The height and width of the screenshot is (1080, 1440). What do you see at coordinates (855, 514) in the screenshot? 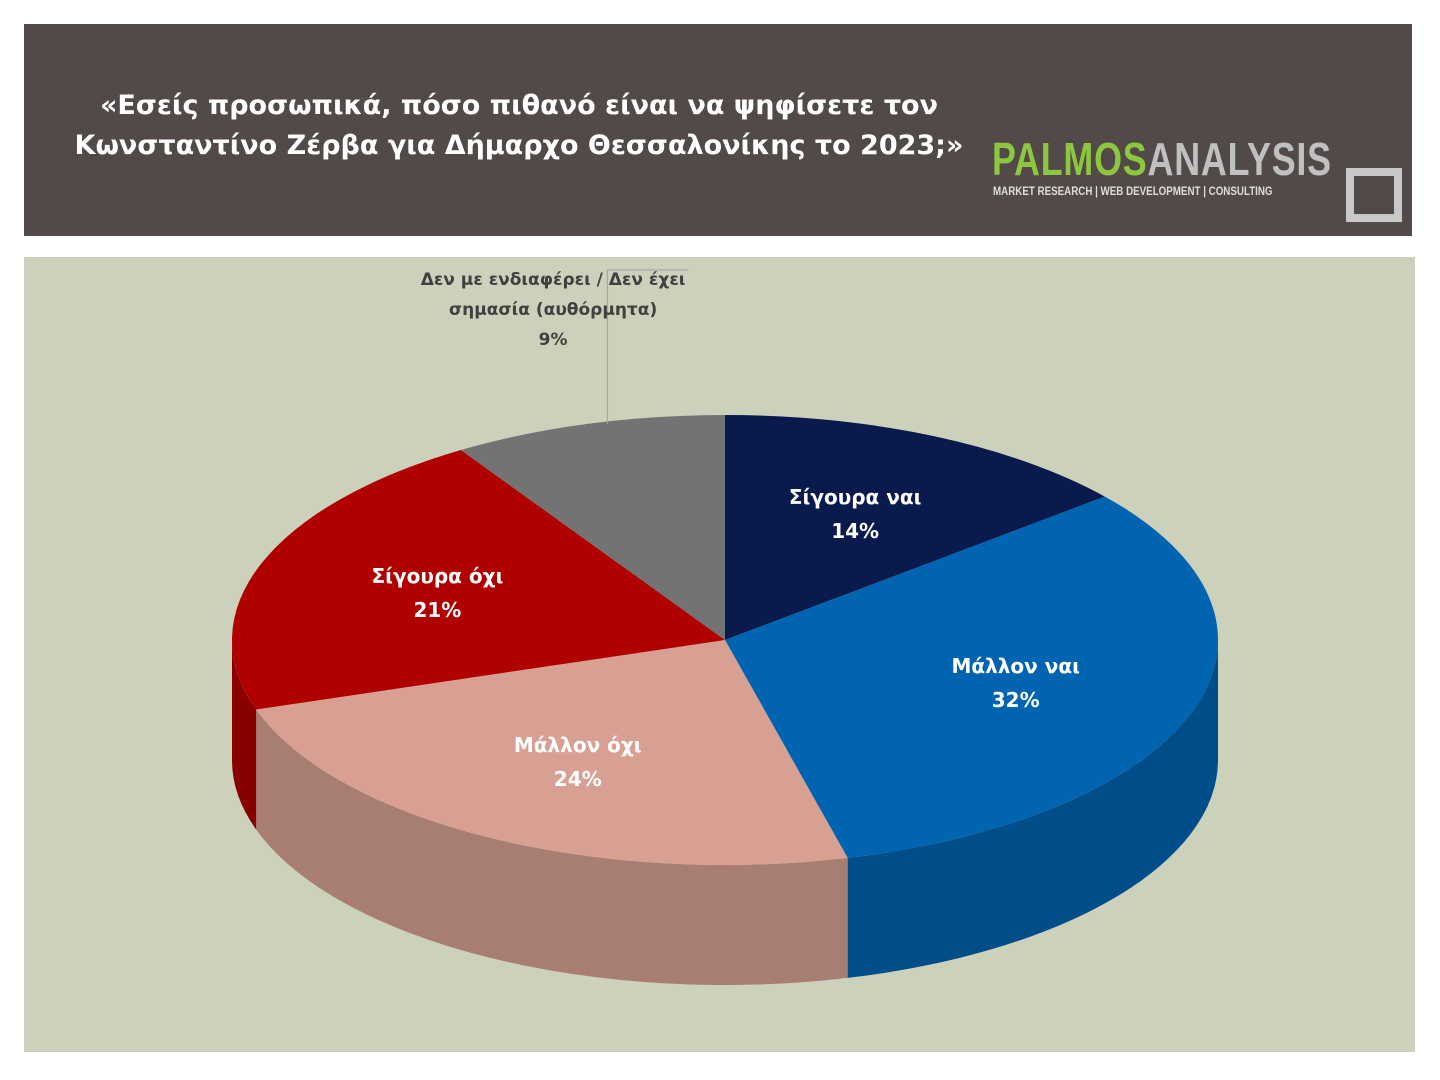
I see `data-label: Σίγουρα ναι 14%` at bounding box center [855, 514].